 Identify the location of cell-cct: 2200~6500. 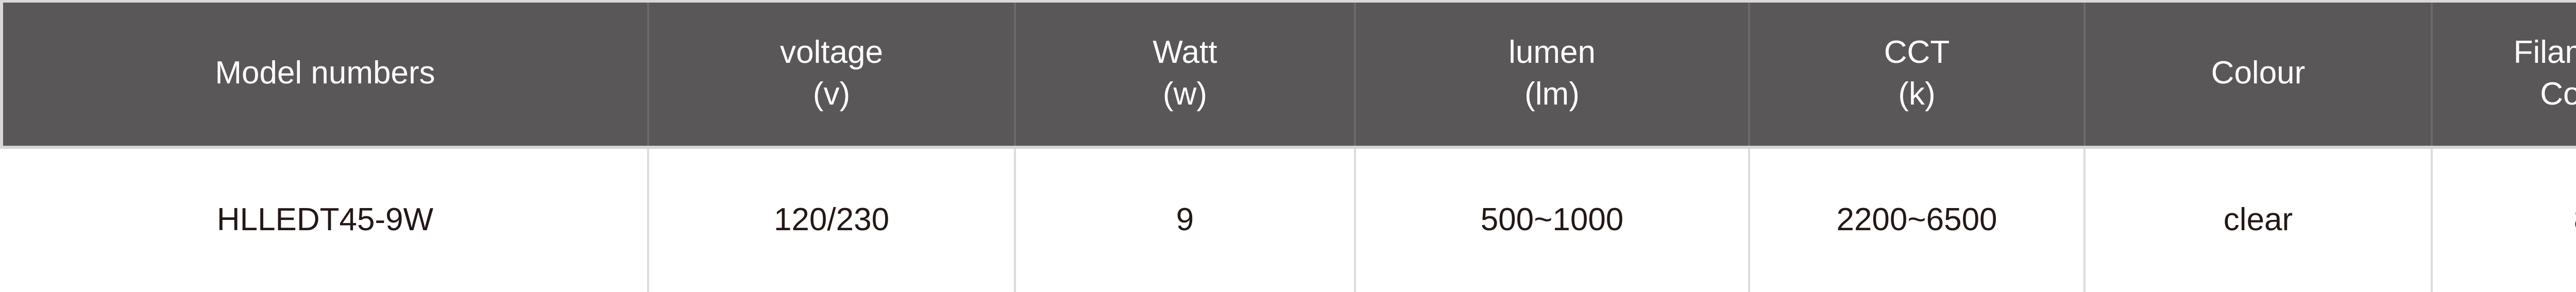
(1917, 218).